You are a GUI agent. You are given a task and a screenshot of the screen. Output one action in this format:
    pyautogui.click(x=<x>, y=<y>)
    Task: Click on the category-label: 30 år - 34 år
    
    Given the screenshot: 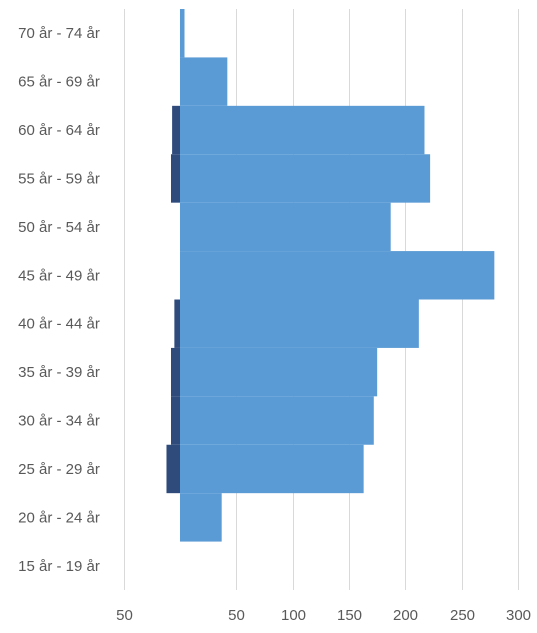 What is the action you would take?
    pyautogui.click(x=59, y=421)
    